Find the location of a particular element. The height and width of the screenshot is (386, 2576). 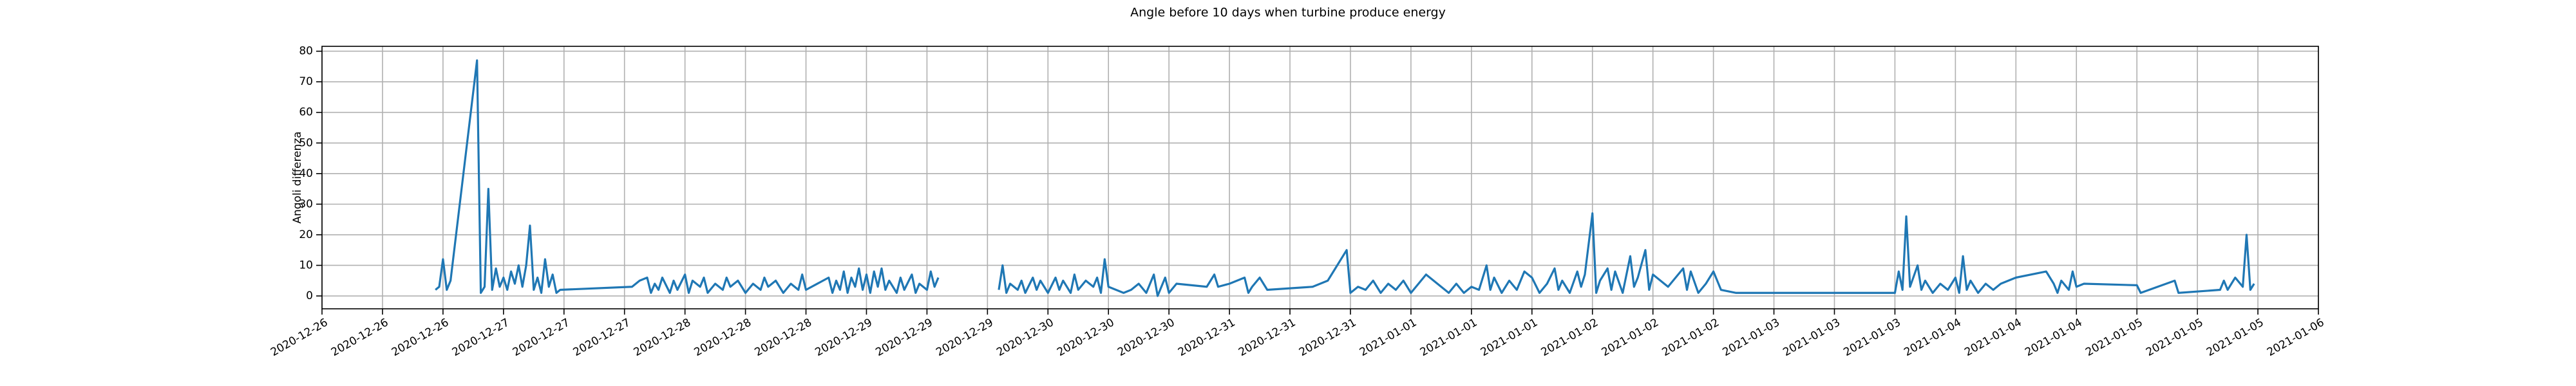

y-tick-label: 40 is located at coordinates (306, 173).